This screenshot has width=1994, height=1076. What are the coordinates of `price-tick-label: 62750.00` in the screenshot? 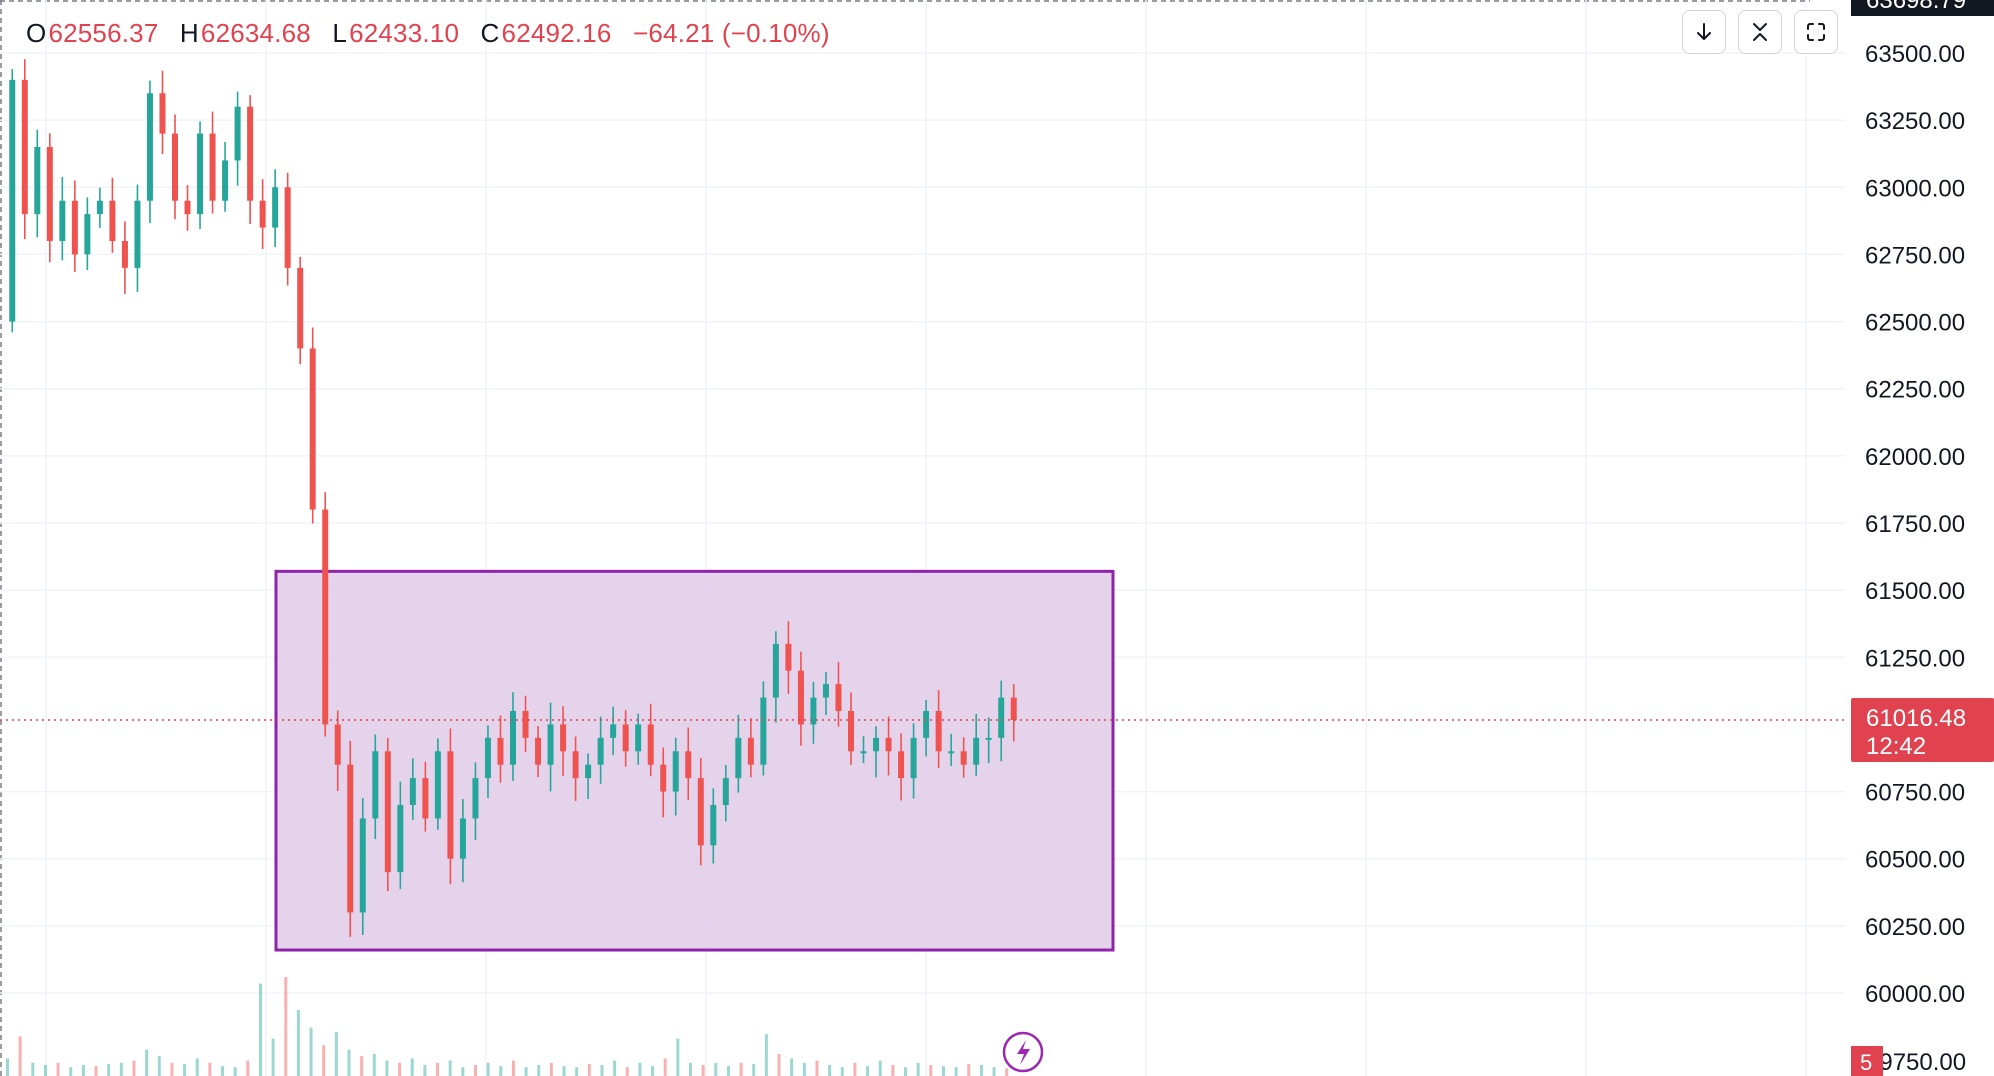 It's located at (1915, 255).